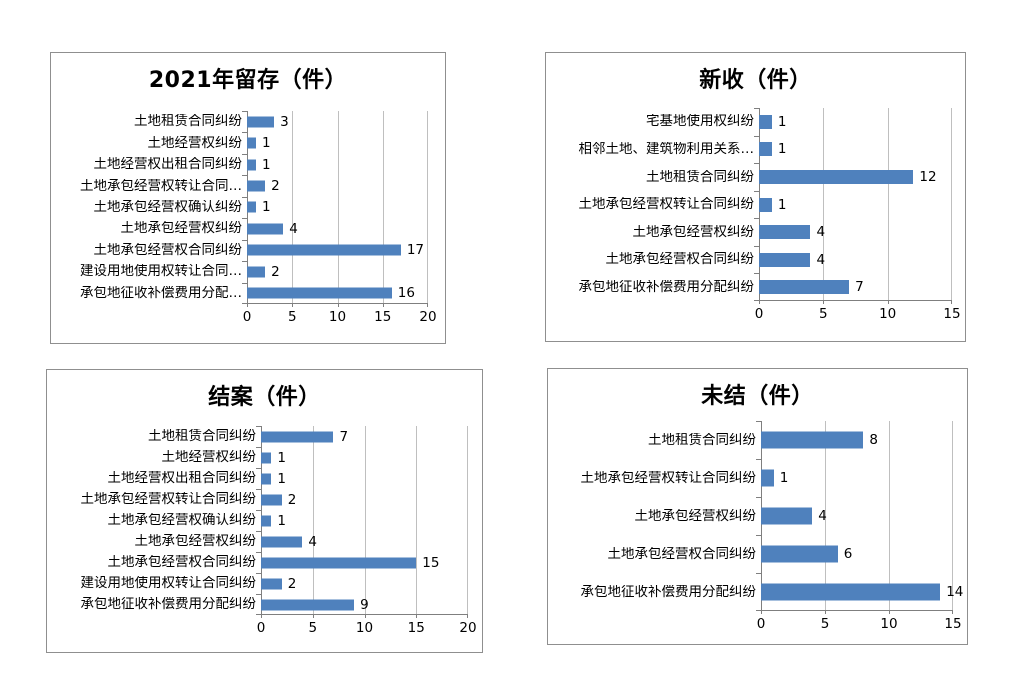 The height and width of the screenshot is (697, 1030). What do you see at coordinates (680, 260) in the screenshot?
I see `category-label: 土地承包经营权合同纠纷` at bounding box center [680, 260].